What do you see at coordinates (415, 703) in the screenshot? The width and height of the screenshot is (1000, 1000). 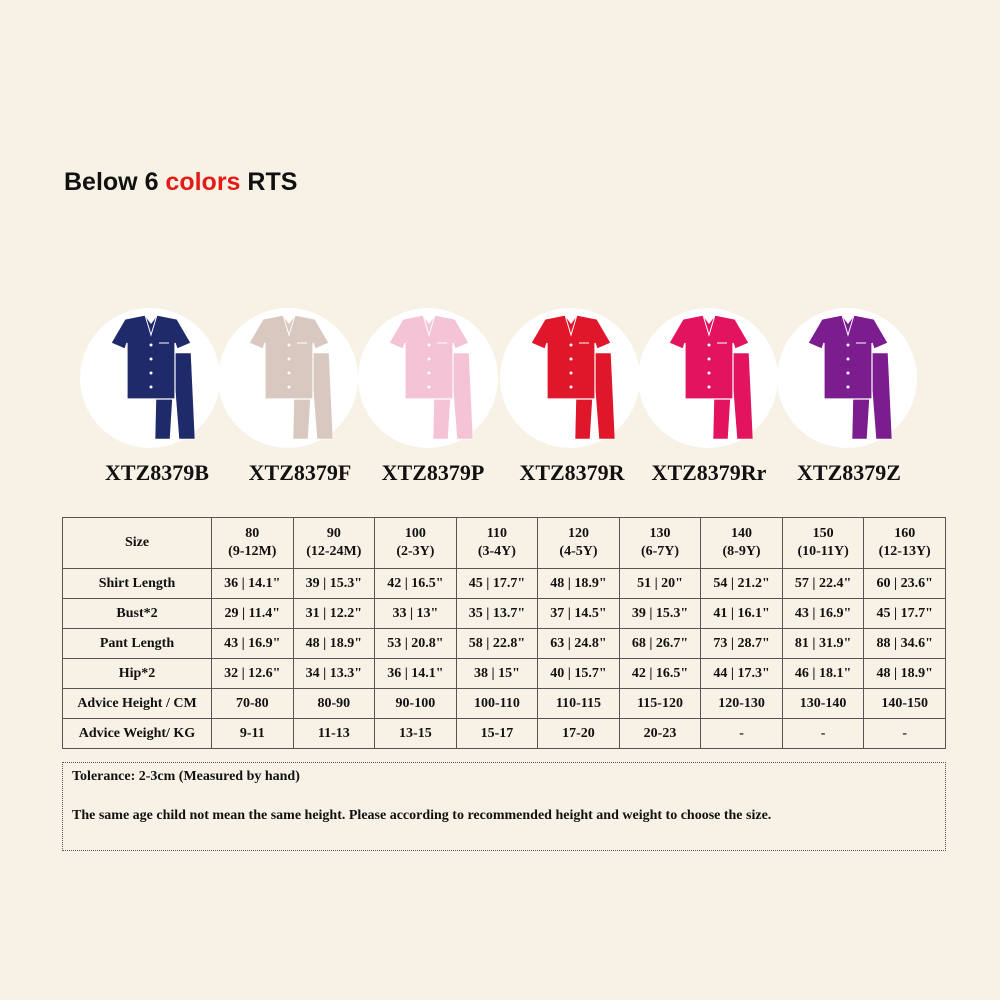 I see `table-cell: 90-100` at bounding box center [415, 703].